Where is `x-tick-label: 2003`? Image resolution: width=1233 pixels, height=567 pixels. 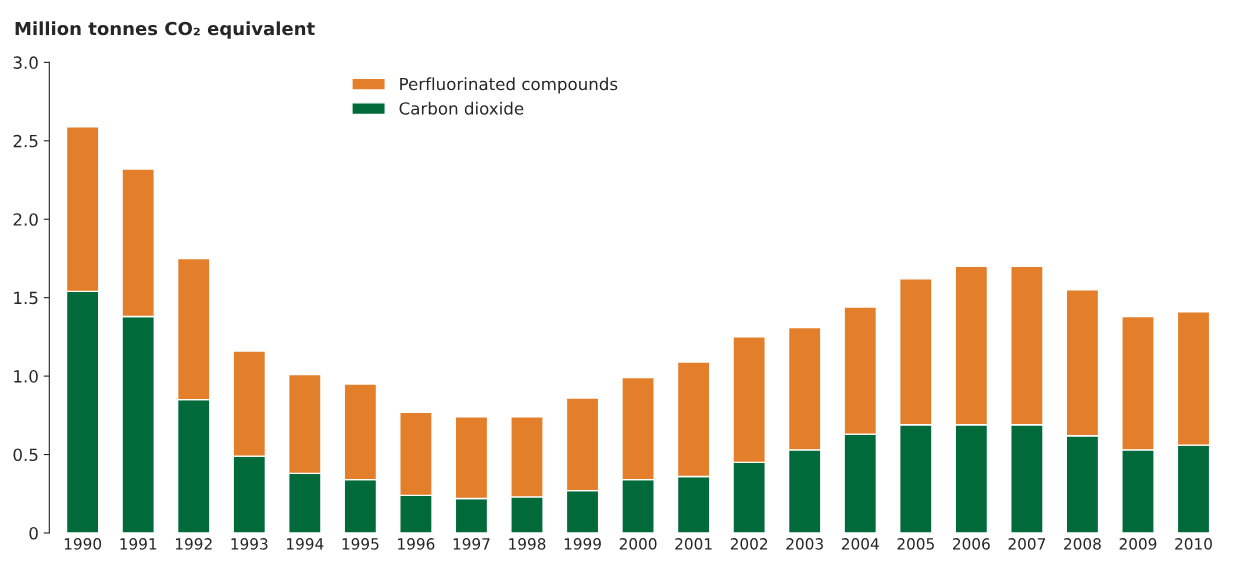
x-tick-label: 2003 is located at coordinates (804, 544).